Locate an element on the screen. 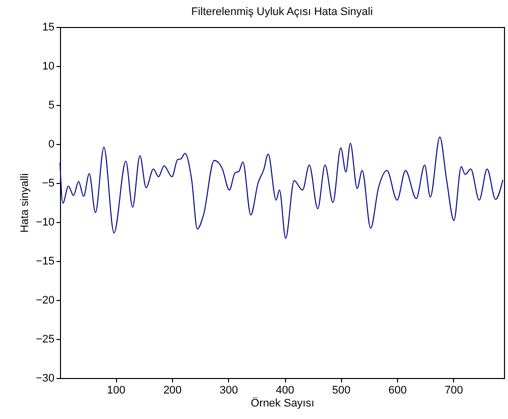 The height and width of the screenshot is (419, 508). x-tick-label: 600 is located at coordinates (397, 390).